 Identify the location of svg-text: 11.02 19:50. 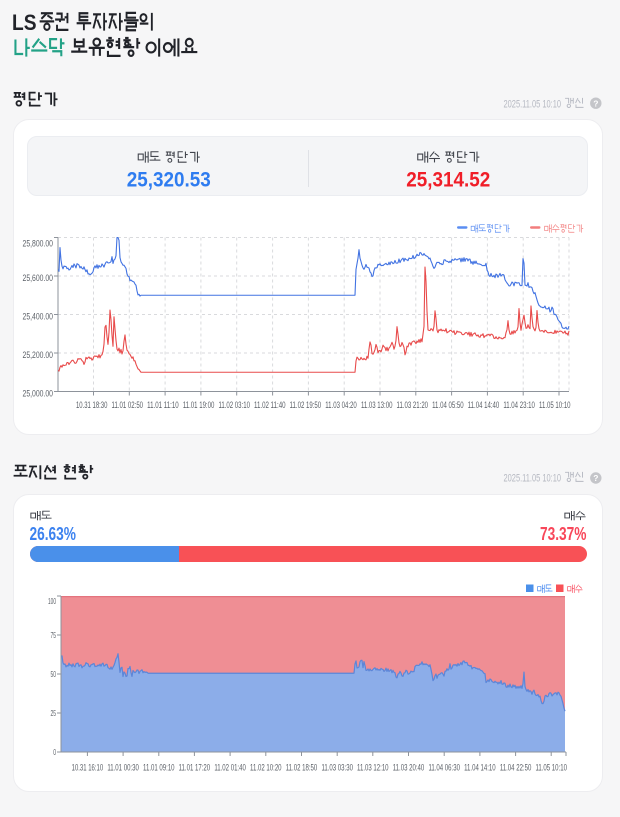
(306, 405).